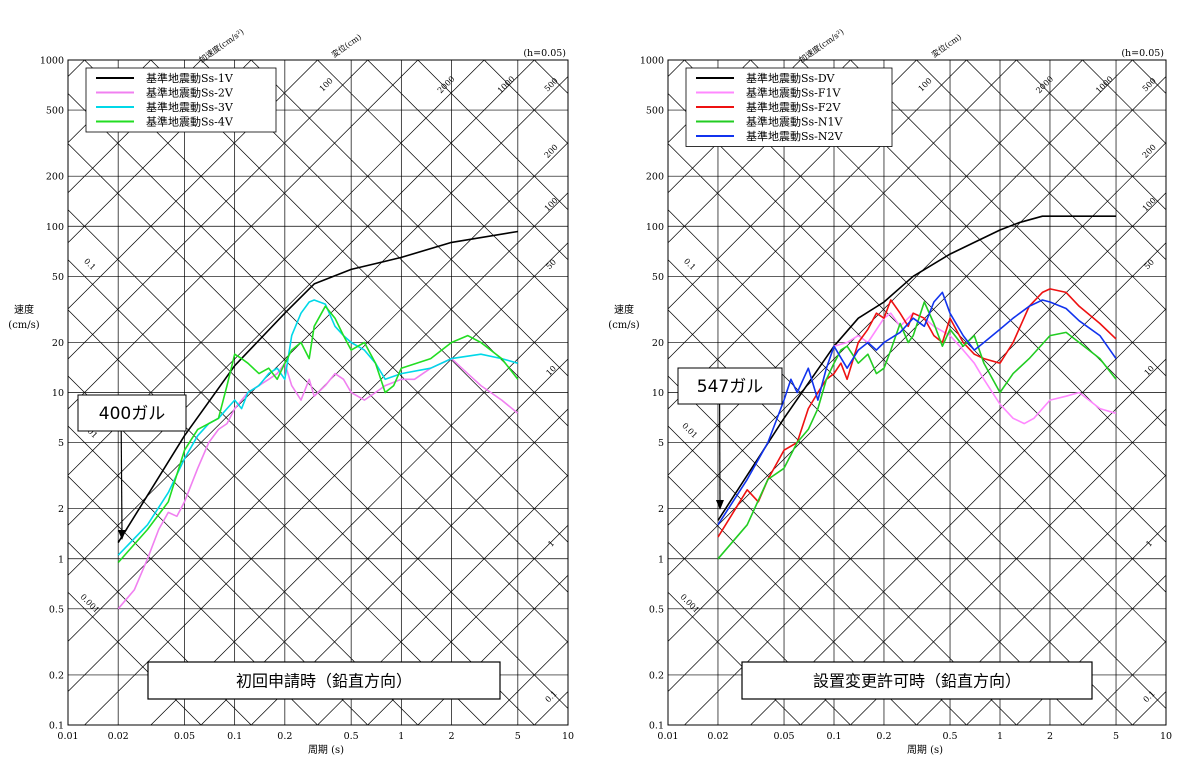  What do you see at coordinates (795, 136) in the screenshot?
I see `legend-label: 基準地震動Ss-N2V` at bounding box center [795, 136].